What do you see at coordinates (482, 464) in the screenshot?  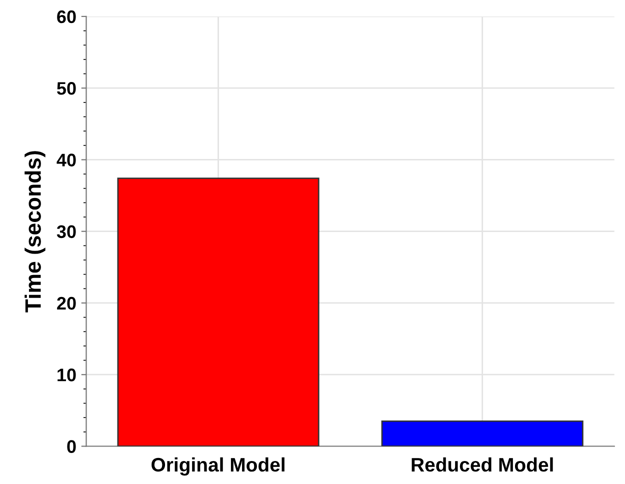 I see `x-tick-label: Reduced Model` at bounding box center [482, 464].